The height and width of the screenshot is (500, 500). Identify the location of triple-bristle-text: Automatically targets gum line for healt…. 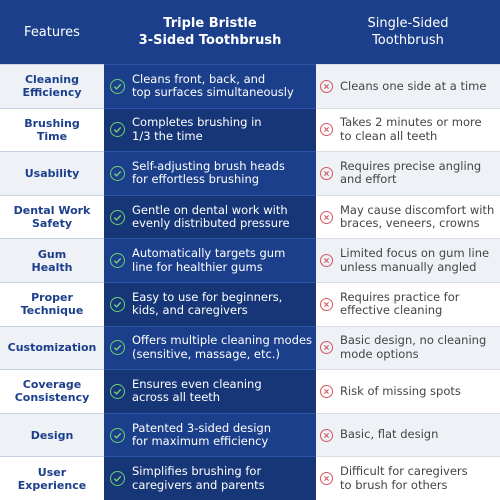
(209, 260).